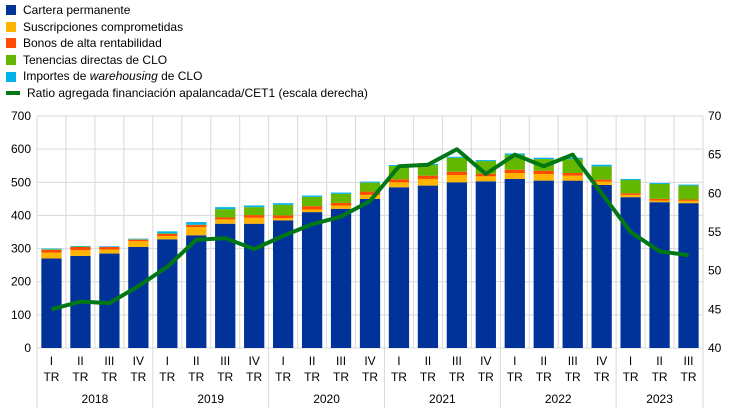  Describe the element at coordinates (210, 399) in the screenshot. I see `year-label: 2019` at that location.